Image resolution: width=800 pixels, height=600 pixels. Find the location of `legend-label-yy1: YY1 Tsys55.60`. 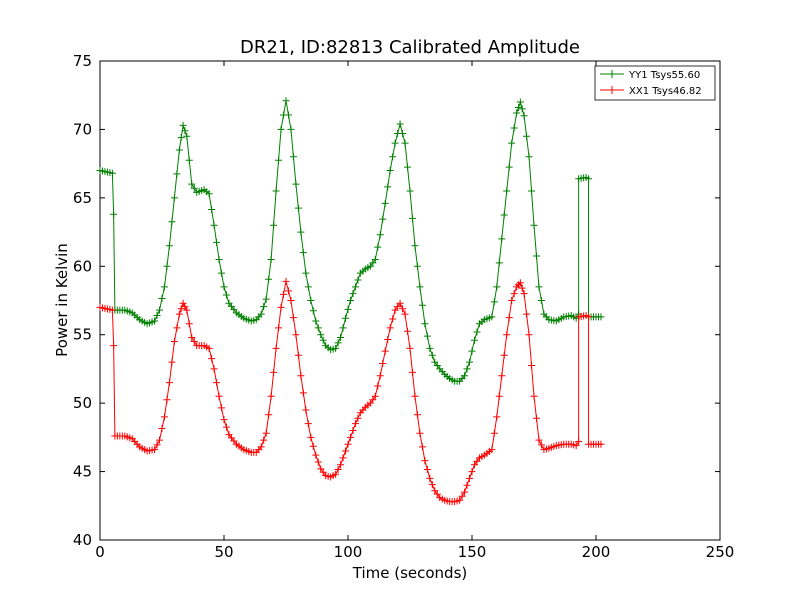

legend-label-yy1: YY1 Tsys55.60 is located at coordinates (664, 75).